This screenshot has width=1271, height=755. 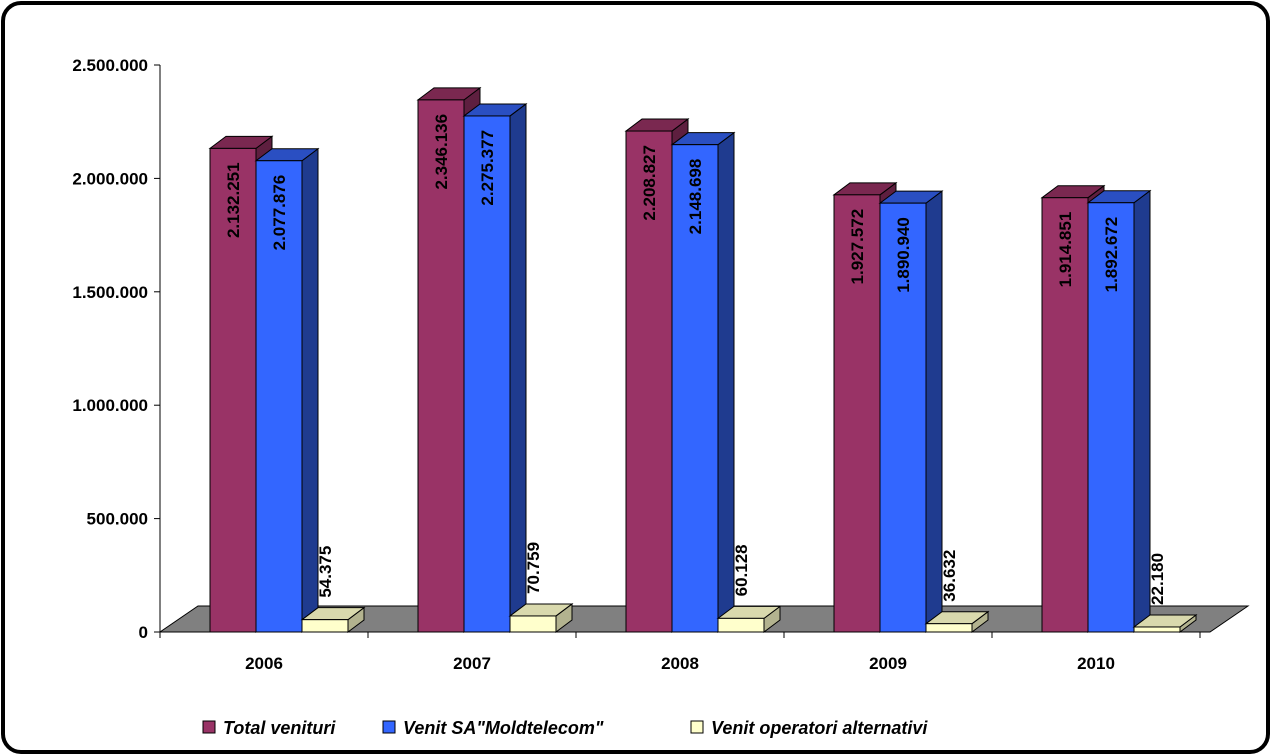 I want to click on data-label: 60.128, so click(x=741, y=570).